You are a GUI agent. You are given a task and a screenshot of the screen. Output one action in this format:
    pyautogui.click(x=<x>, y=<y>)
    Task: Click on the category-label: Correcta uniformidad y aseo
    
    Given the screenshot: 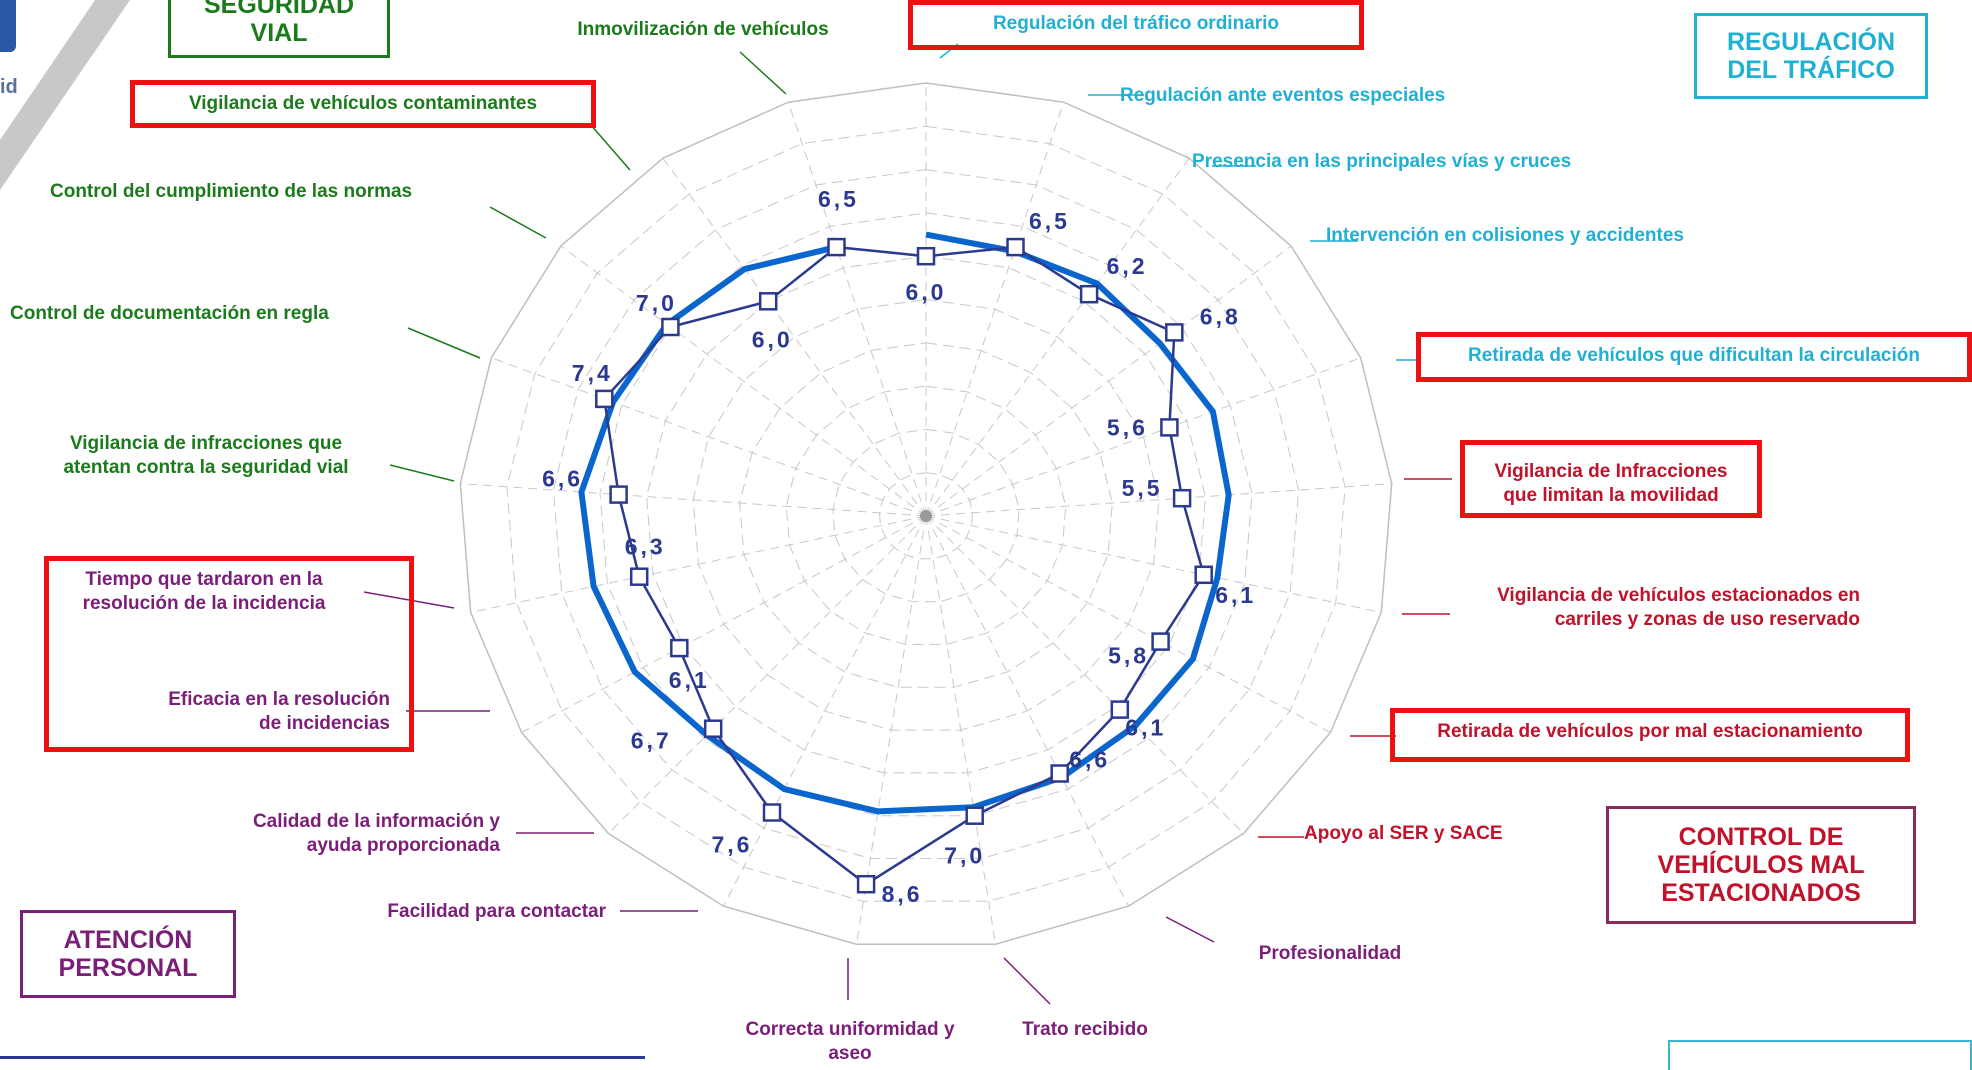 What is the action you would take?
    pyautogui.click(x=850, y=1041)
    